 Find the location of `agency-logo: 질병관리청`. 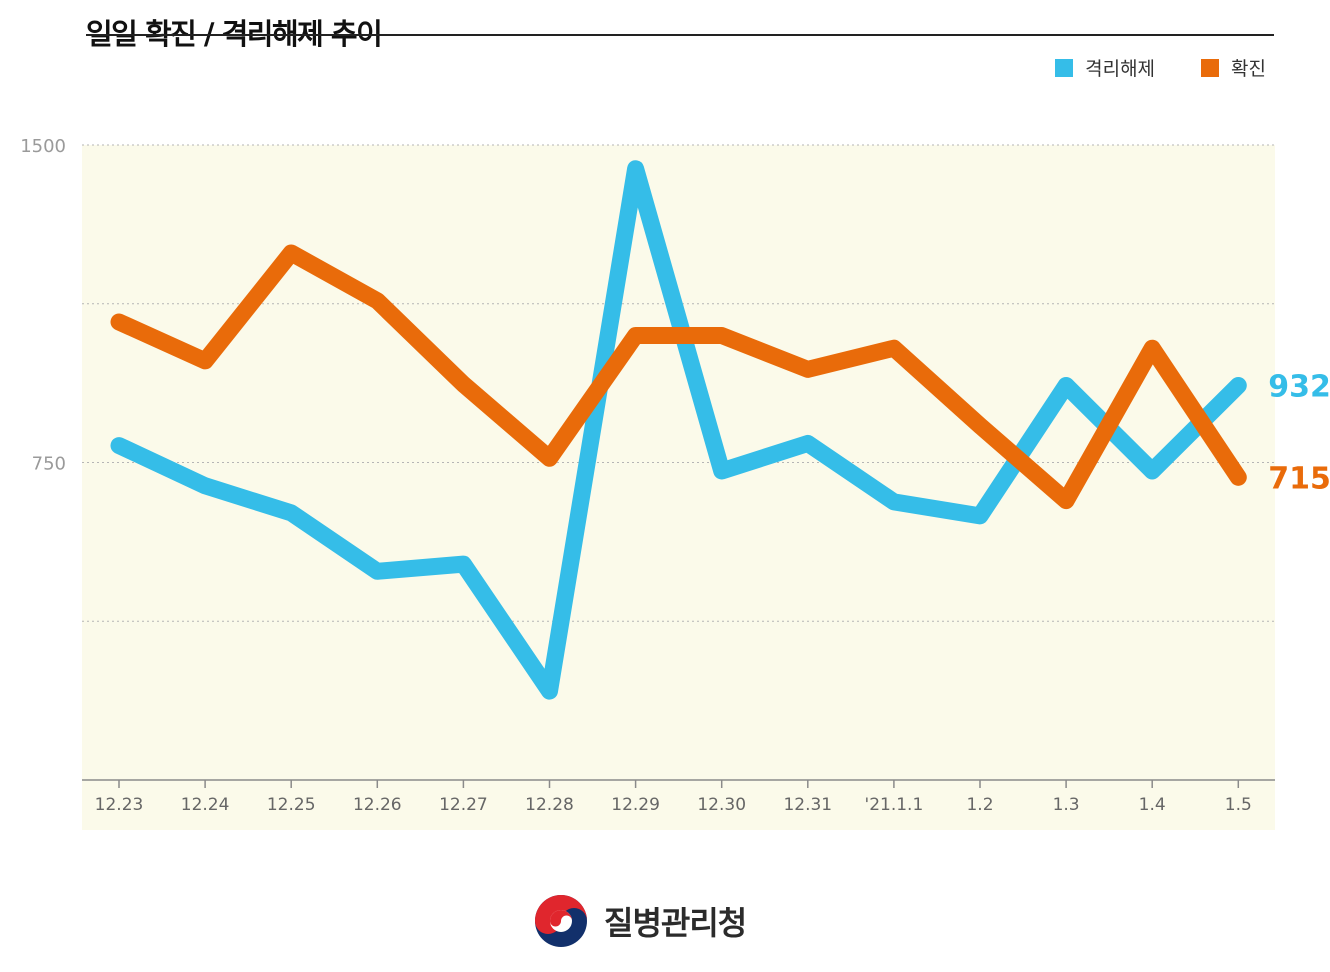

agency-logo: 질병관리청 is located at coordinates (639, 921).